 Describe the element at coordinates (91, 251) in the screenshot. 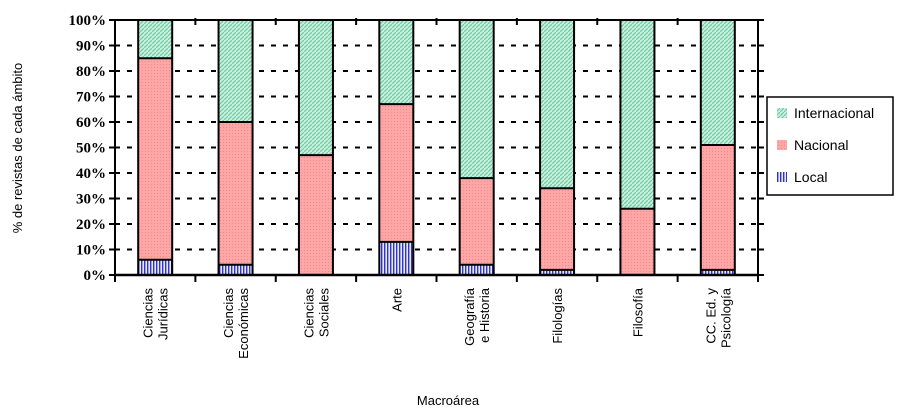

I see `y-tick-label: 10%` at that location.